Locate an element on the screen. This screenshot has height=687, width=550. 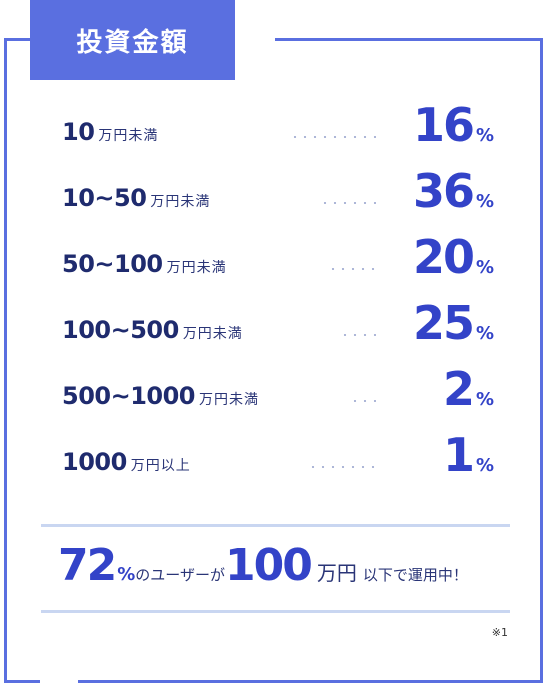
summary-amount: 100 is located at coordinates (268, 565).